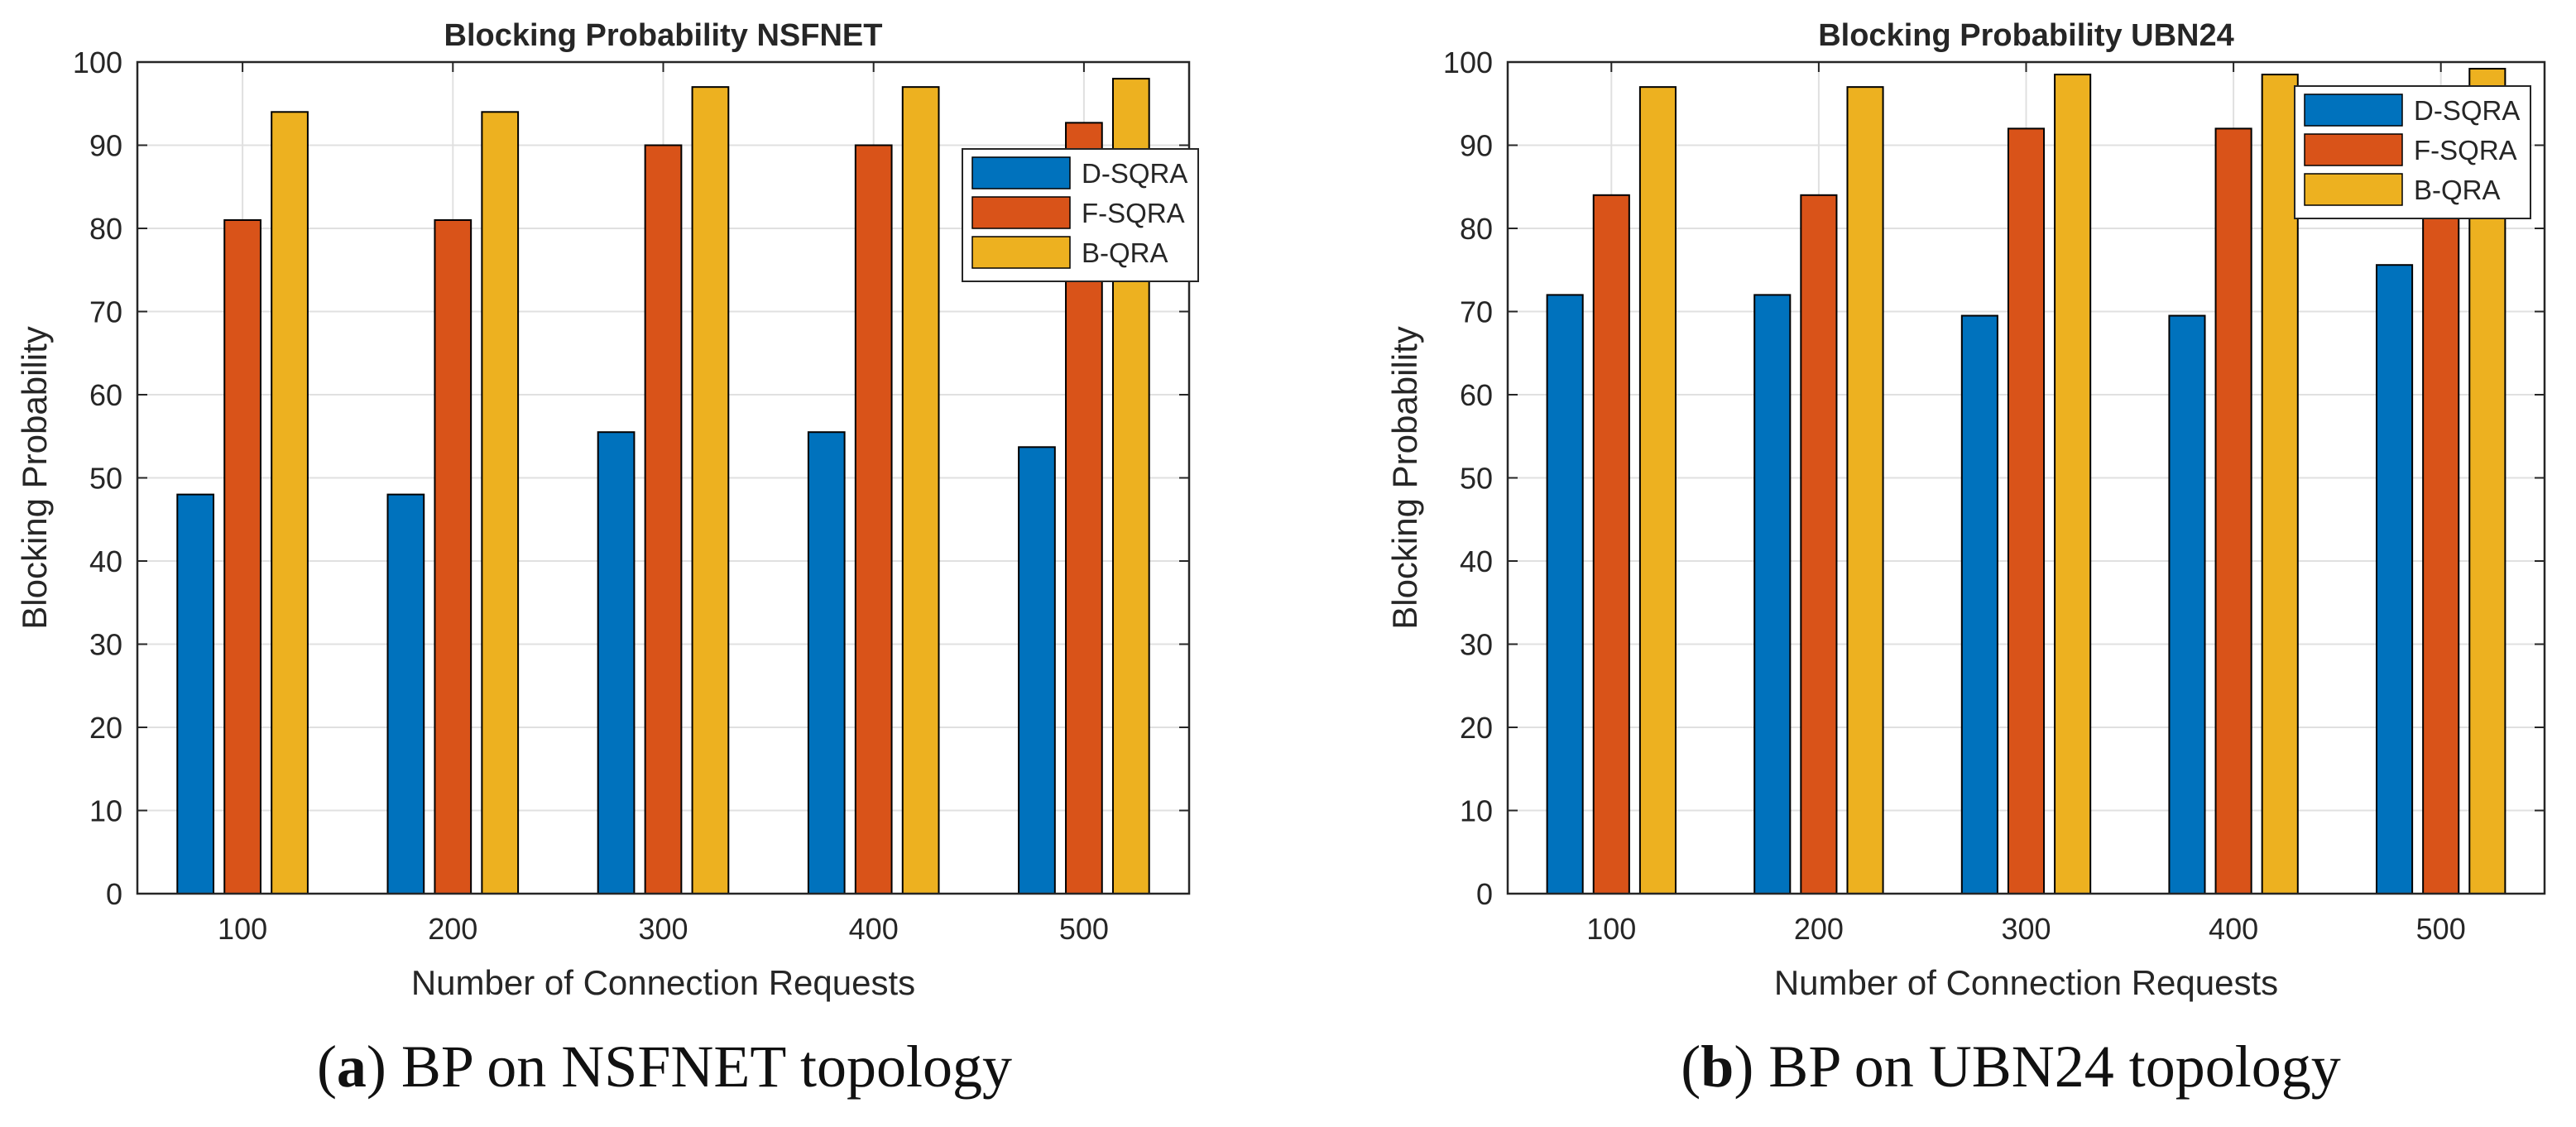 The width and height of the screenshot is (2576, 1127). What do you see at coordinates (114, 894) in the screenshot?
I see `panel-a-ytick-label: 0` at bounding box center [114, 894].